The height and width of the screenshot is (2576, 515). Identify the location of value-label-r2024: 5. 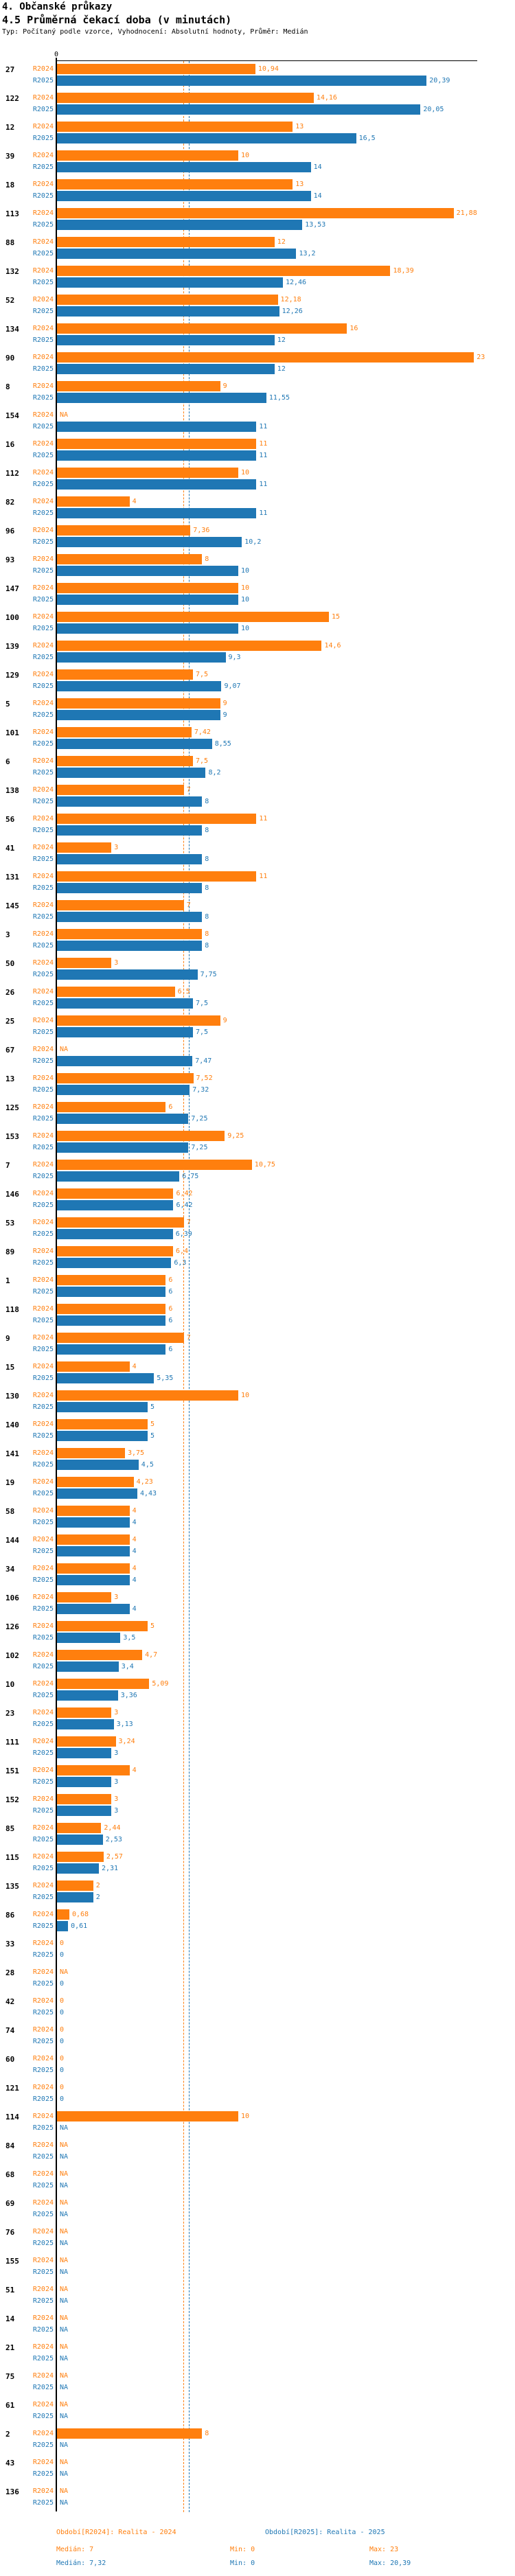
(152, 1424).